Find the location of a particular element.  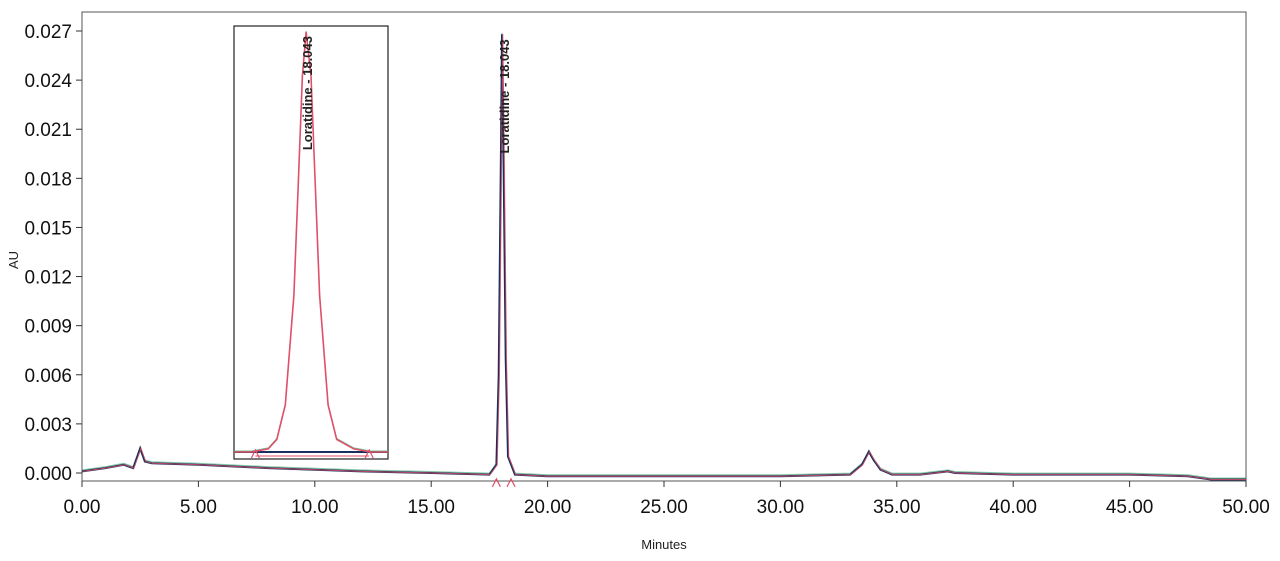

x-axis-label: Minutes is located at coordinates (664, 544).